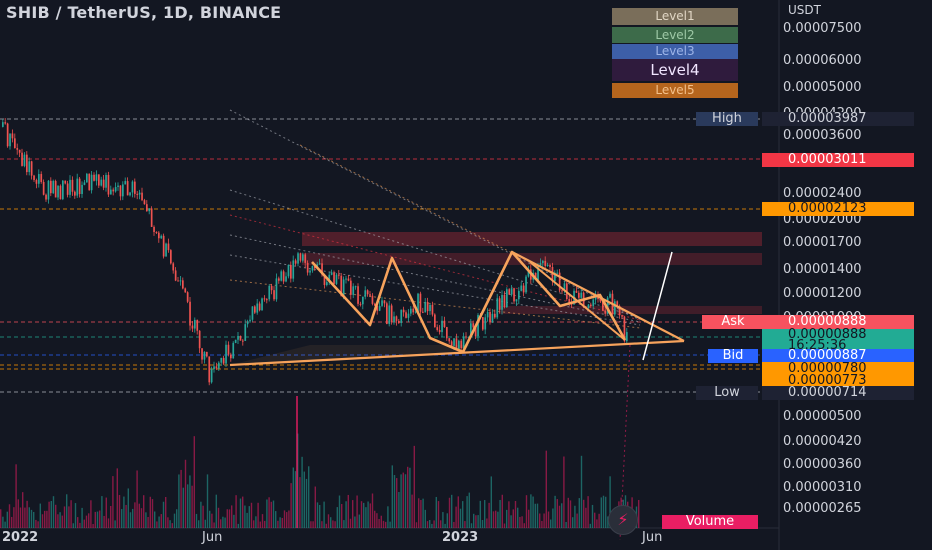 Image resolution: width=932 pixels, height=550 pixels. I want to click on legend-level-4: Level4, so click(675, 70).